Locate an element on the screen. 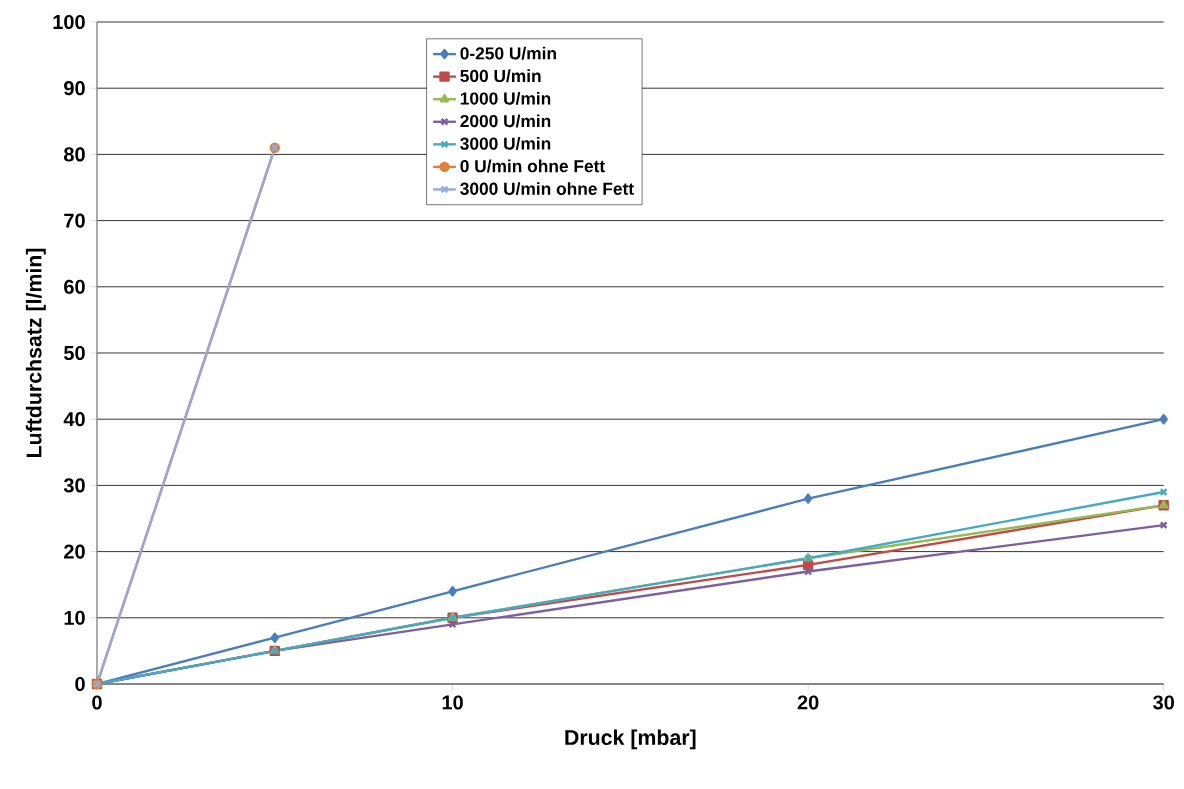 The height and width of the screenshot is (789, 1184). legend-label: 2000 U/min is located at coordinates (505, 121).